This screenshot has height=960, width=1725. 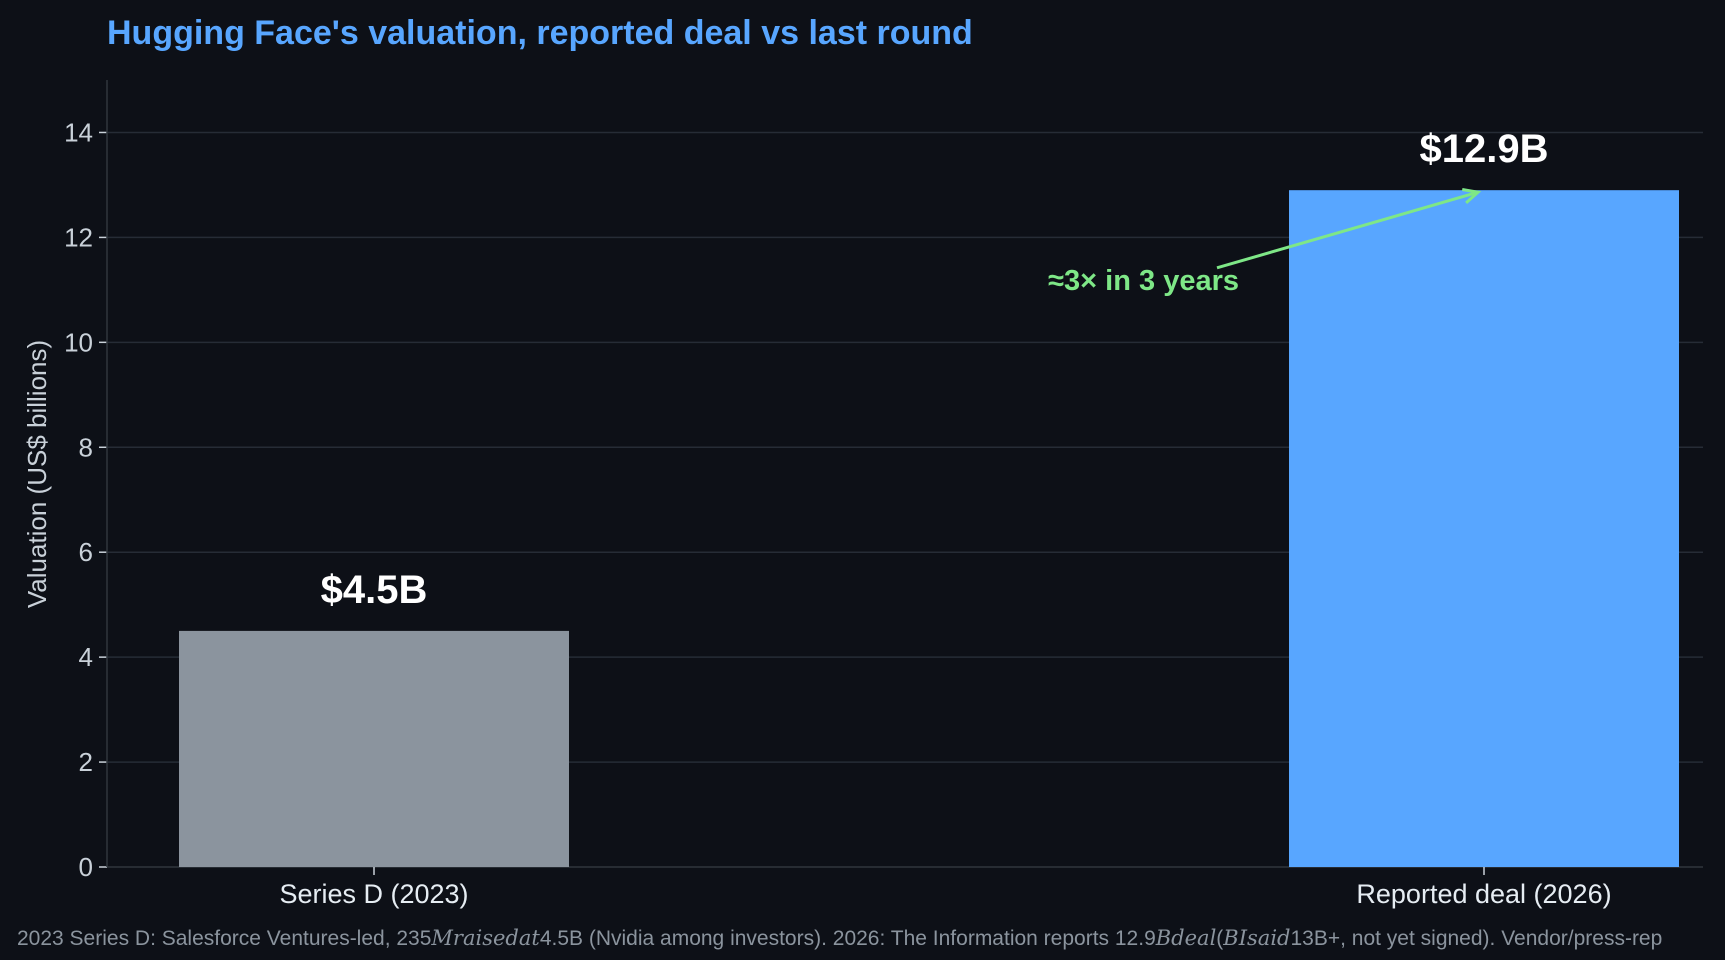 I want to click on y-axis-label: Valuation (US$ billions), so click(x=37, y=474).